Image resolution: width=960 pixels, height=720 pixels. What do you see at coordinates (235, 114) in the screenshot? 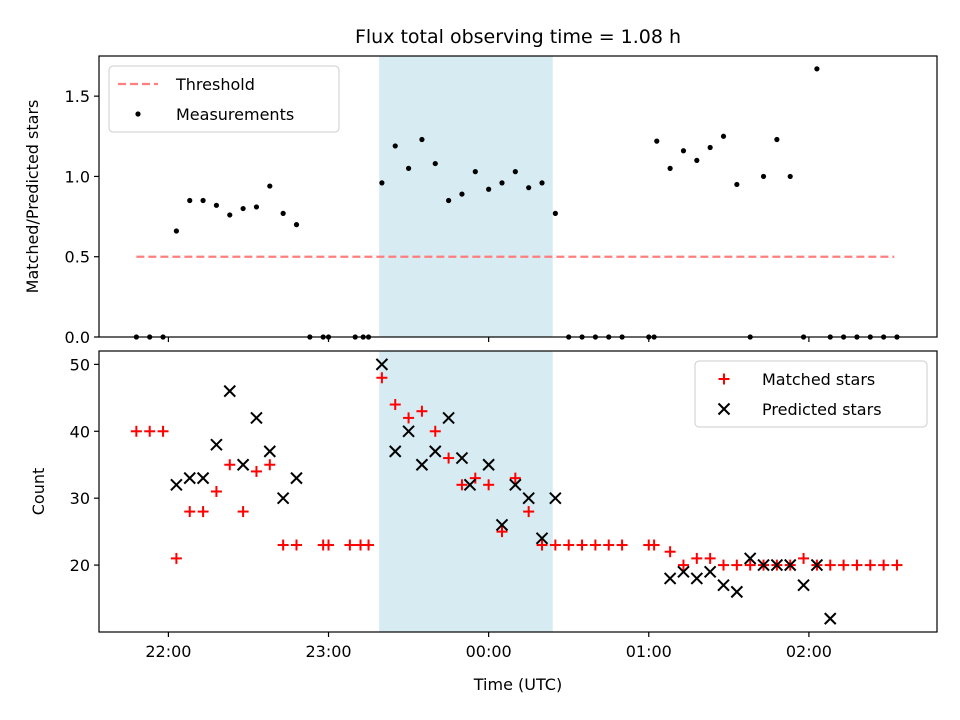
I see `legend-label: Measurements` at bounding box center [235, 114].